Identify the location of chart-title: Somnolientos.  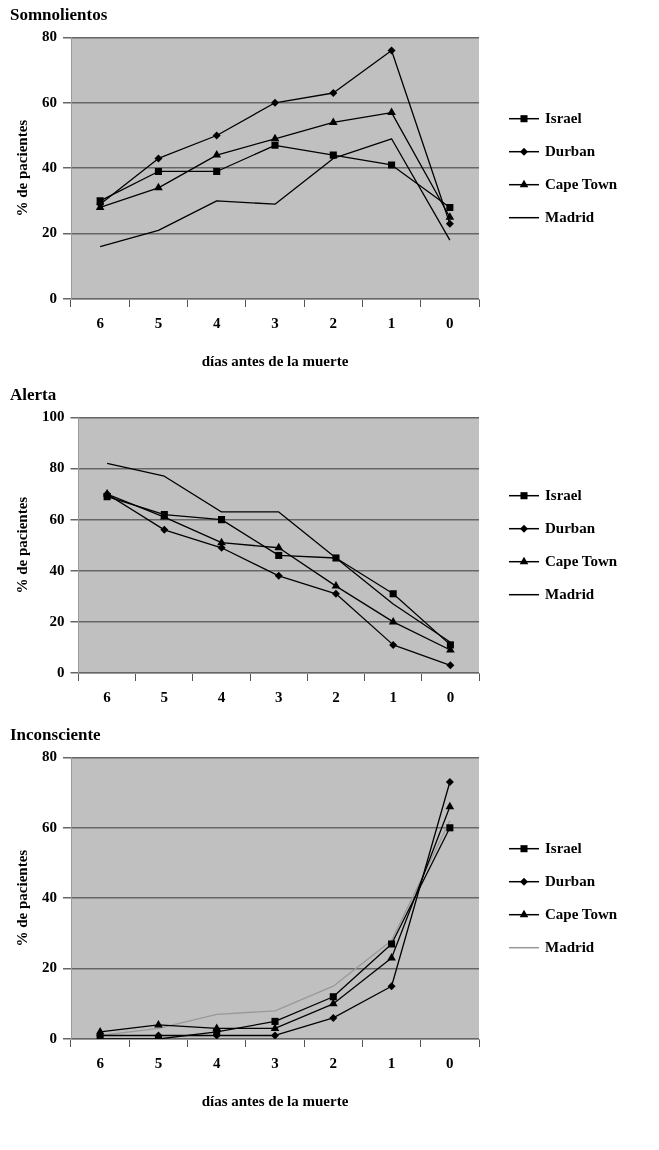
(59, 14).